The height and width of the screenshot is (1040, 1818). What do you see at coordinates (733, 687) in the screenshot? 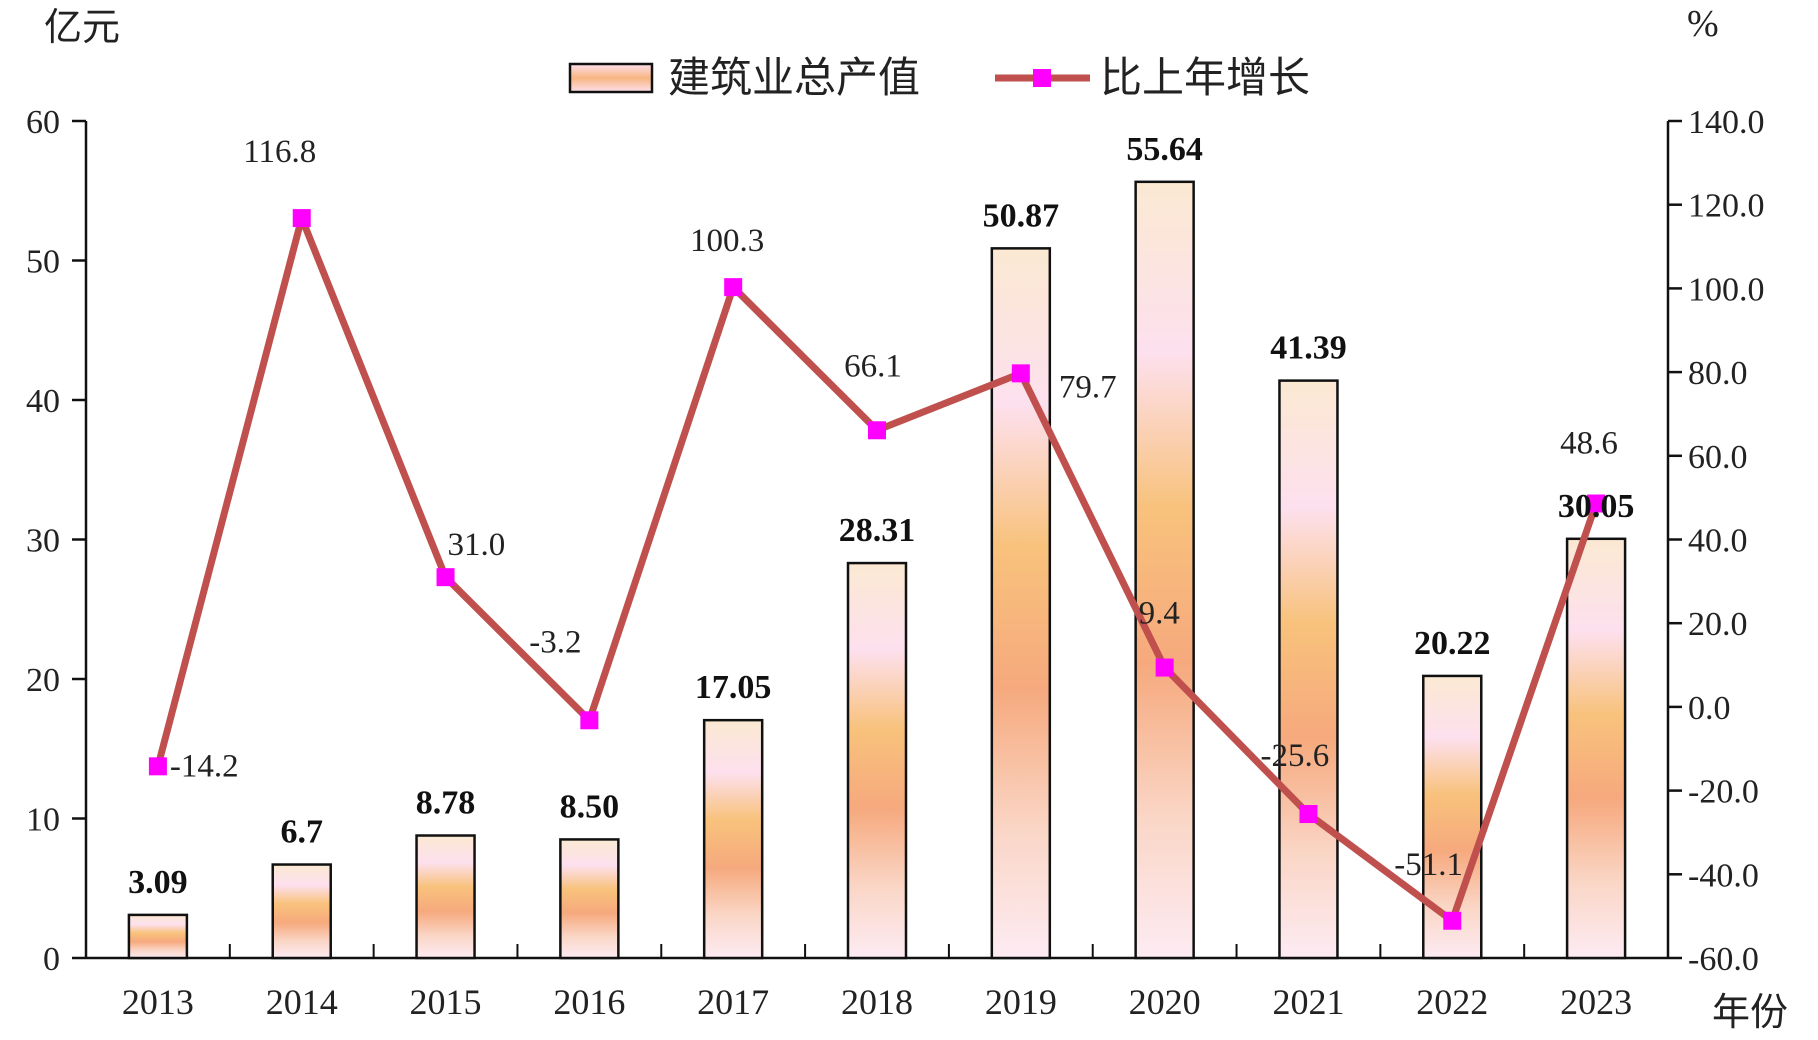
I see `bar-value-label: 17.05` at bounding box center [733, 687].